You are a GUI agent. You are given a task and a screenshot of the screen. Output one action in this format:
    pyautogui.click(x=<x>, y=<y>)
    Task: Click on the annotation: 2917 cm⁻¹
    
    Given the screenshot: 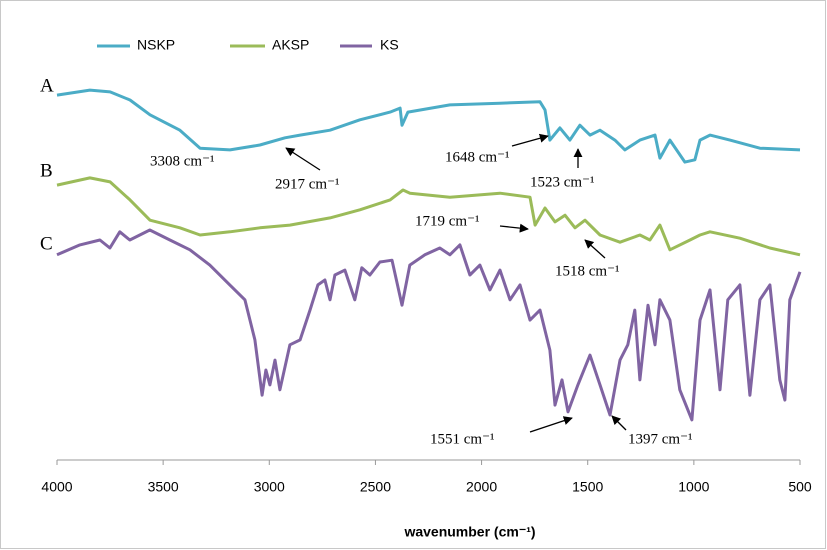 What is the action you would take?
    pyautogui.click(x=307, y=184)
    